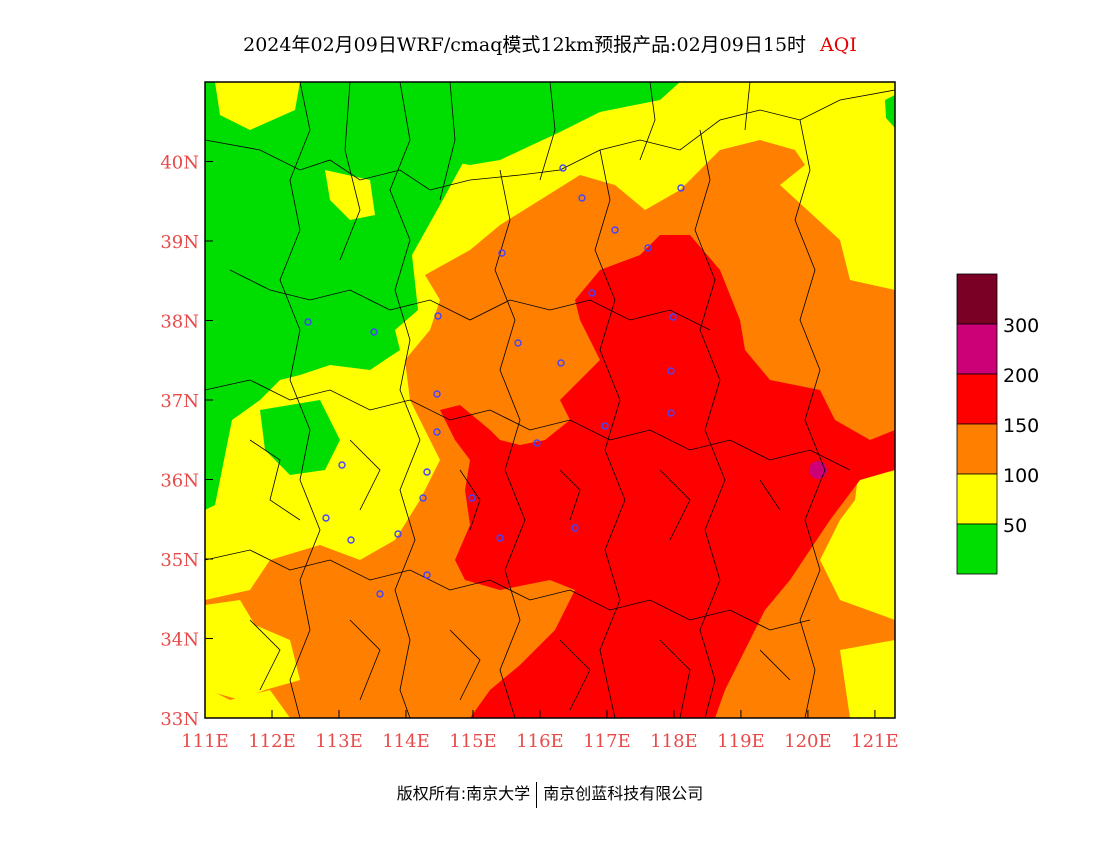  I want to click on footer-company: 南京创蓝科技有限公司, so click(623, 793).